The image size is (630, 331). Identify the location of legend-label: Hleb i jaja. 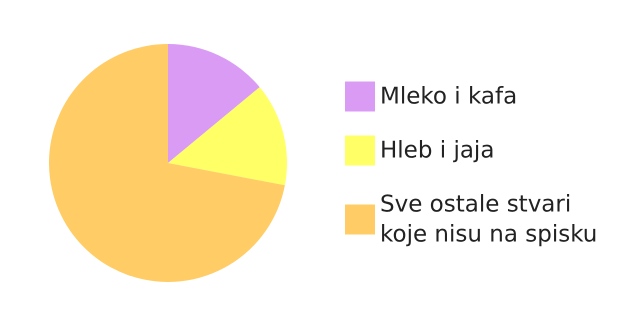
(437, 151).